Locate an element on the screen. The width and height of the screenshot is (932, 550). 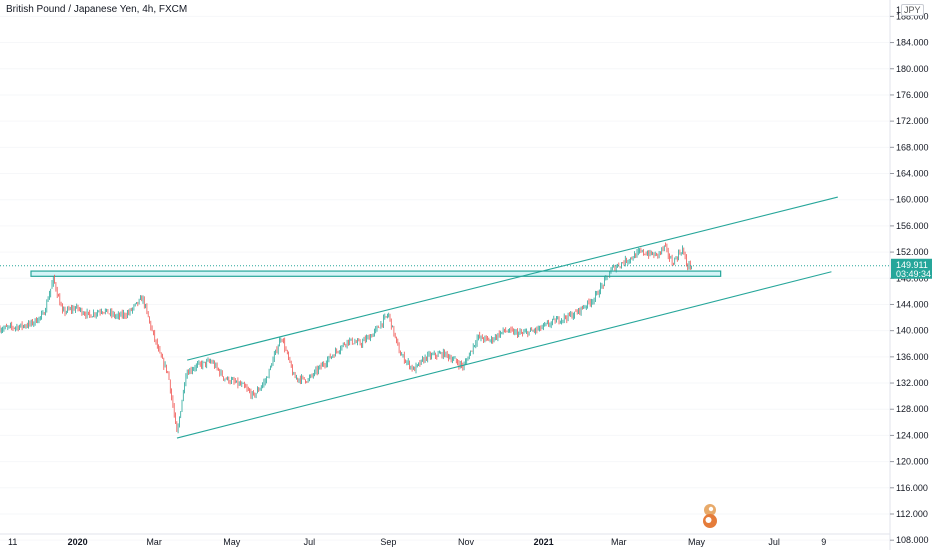
price-tick-label: 152.000 is located at coordinates (912, 252).